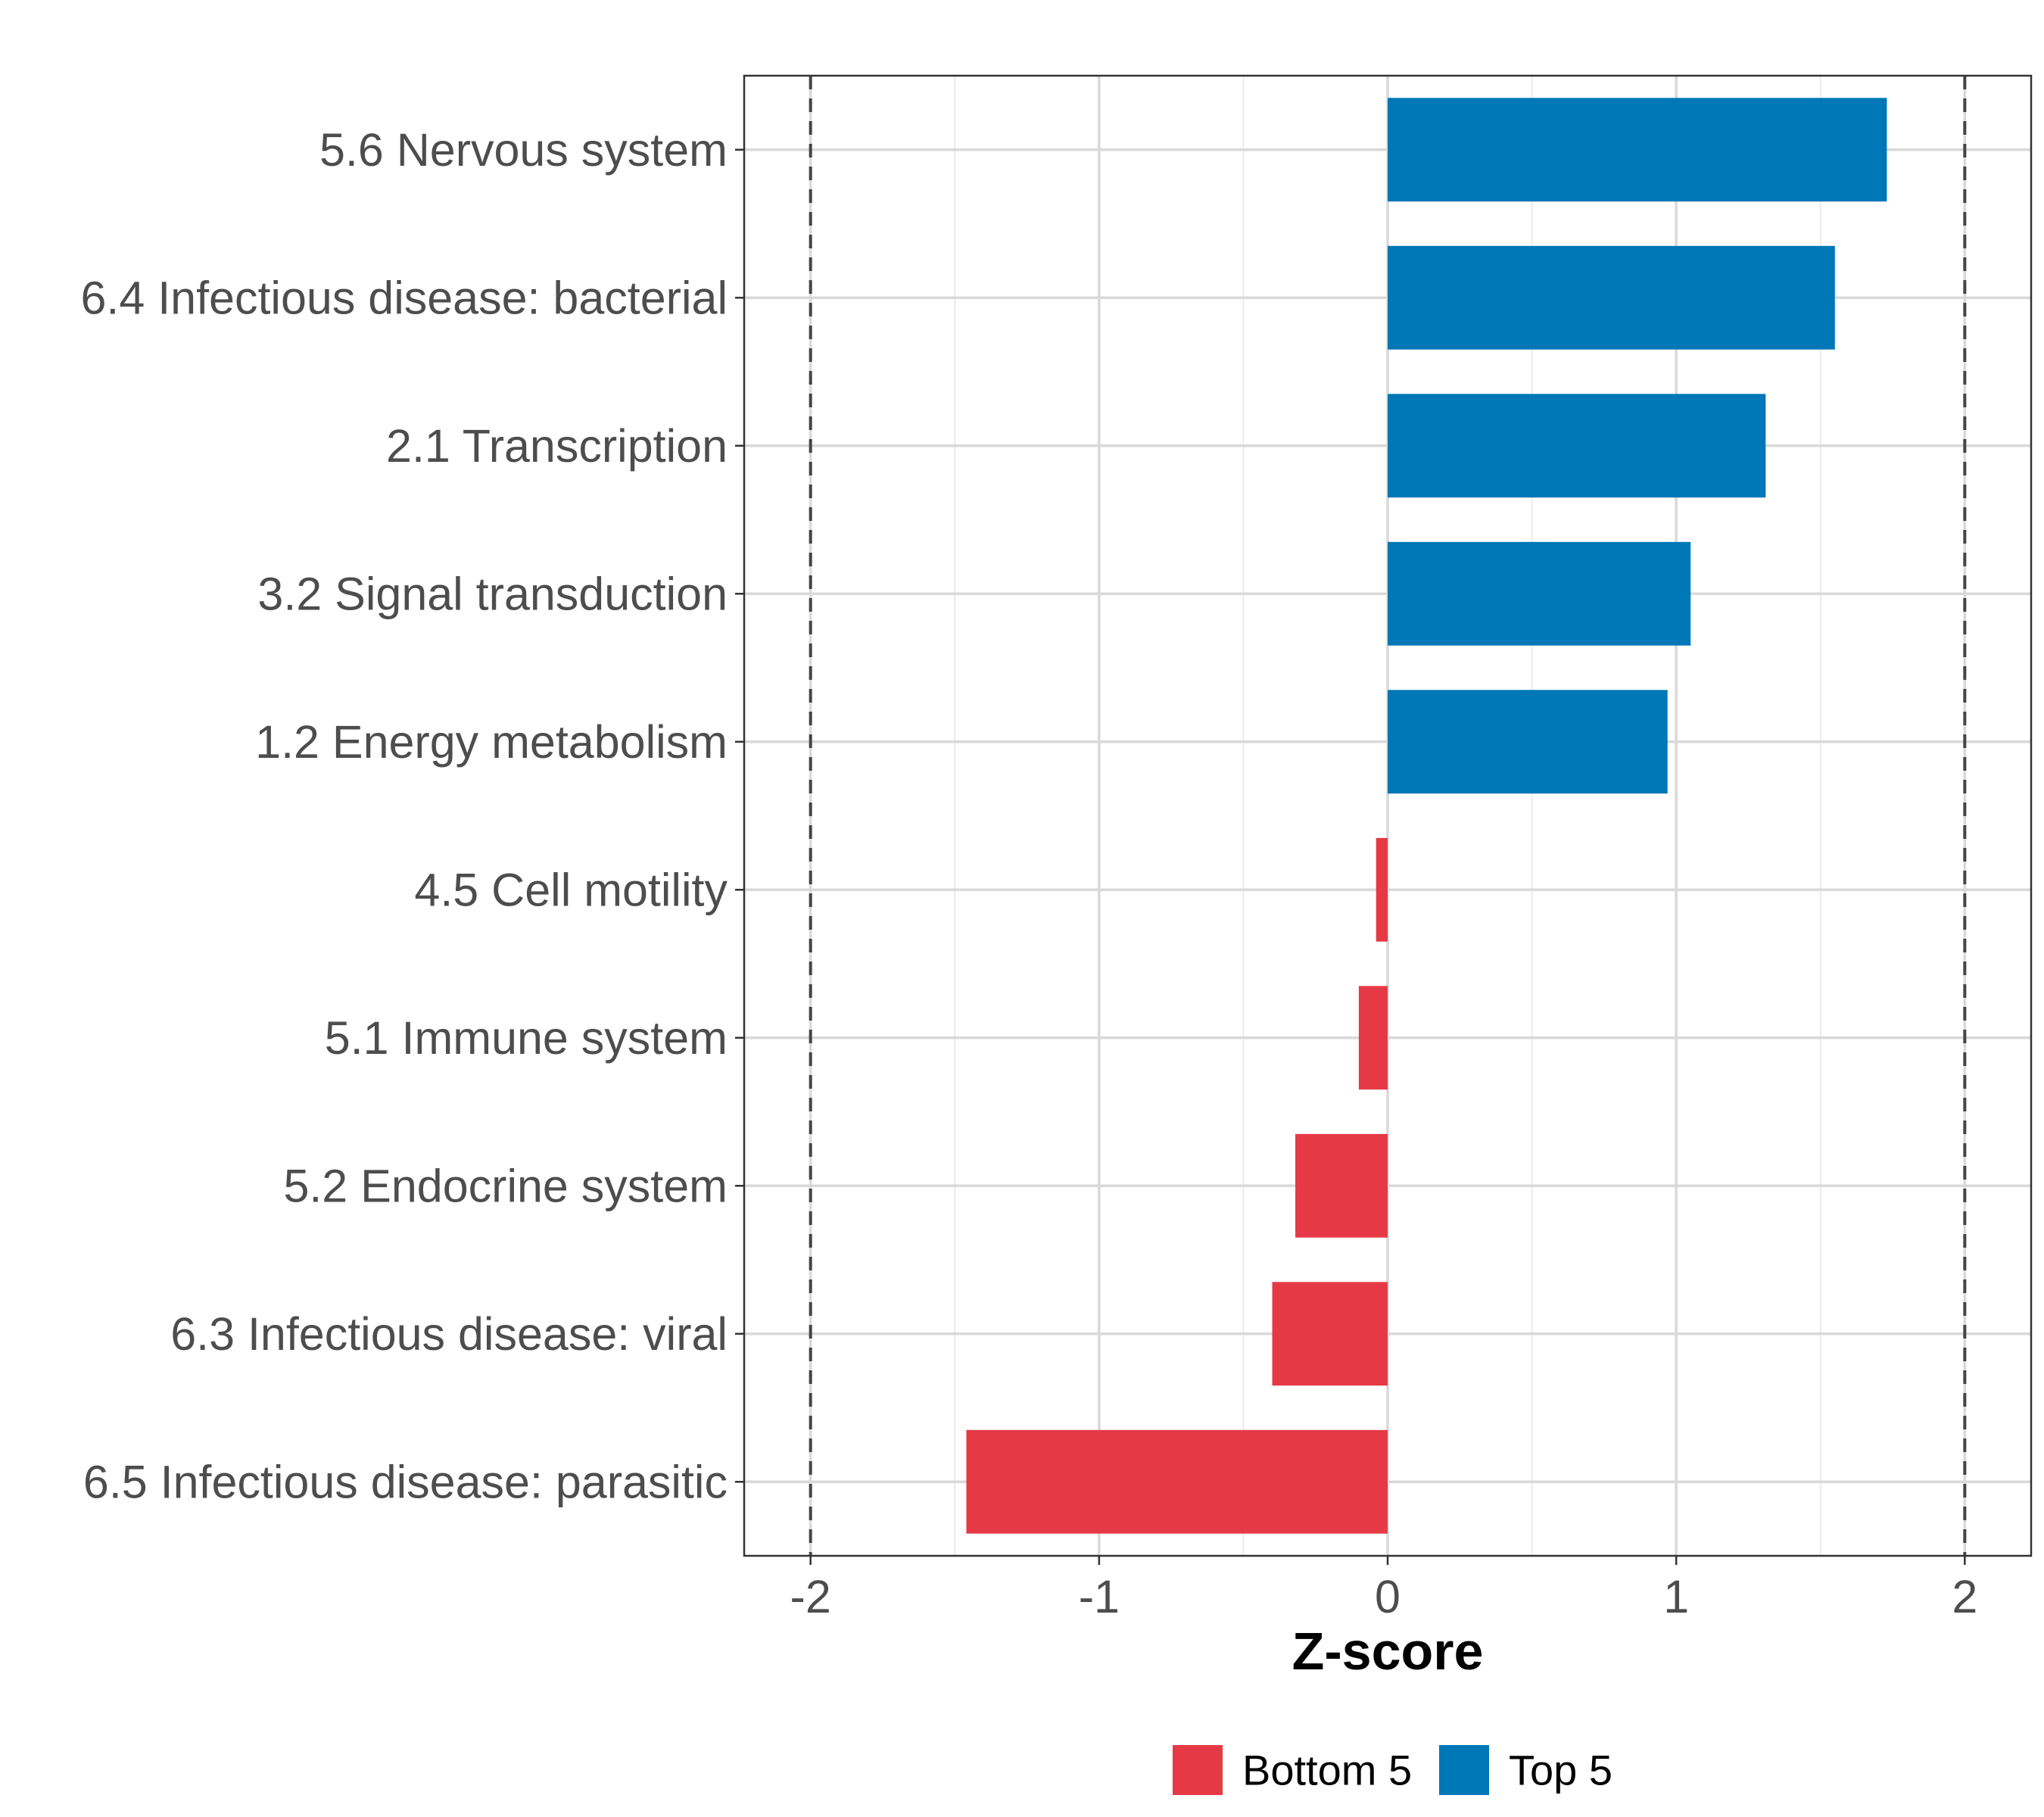 The width and height of the screenshot is (2044, 1817). I want to click on x-tick-label: 2, so click(1964, 1596).